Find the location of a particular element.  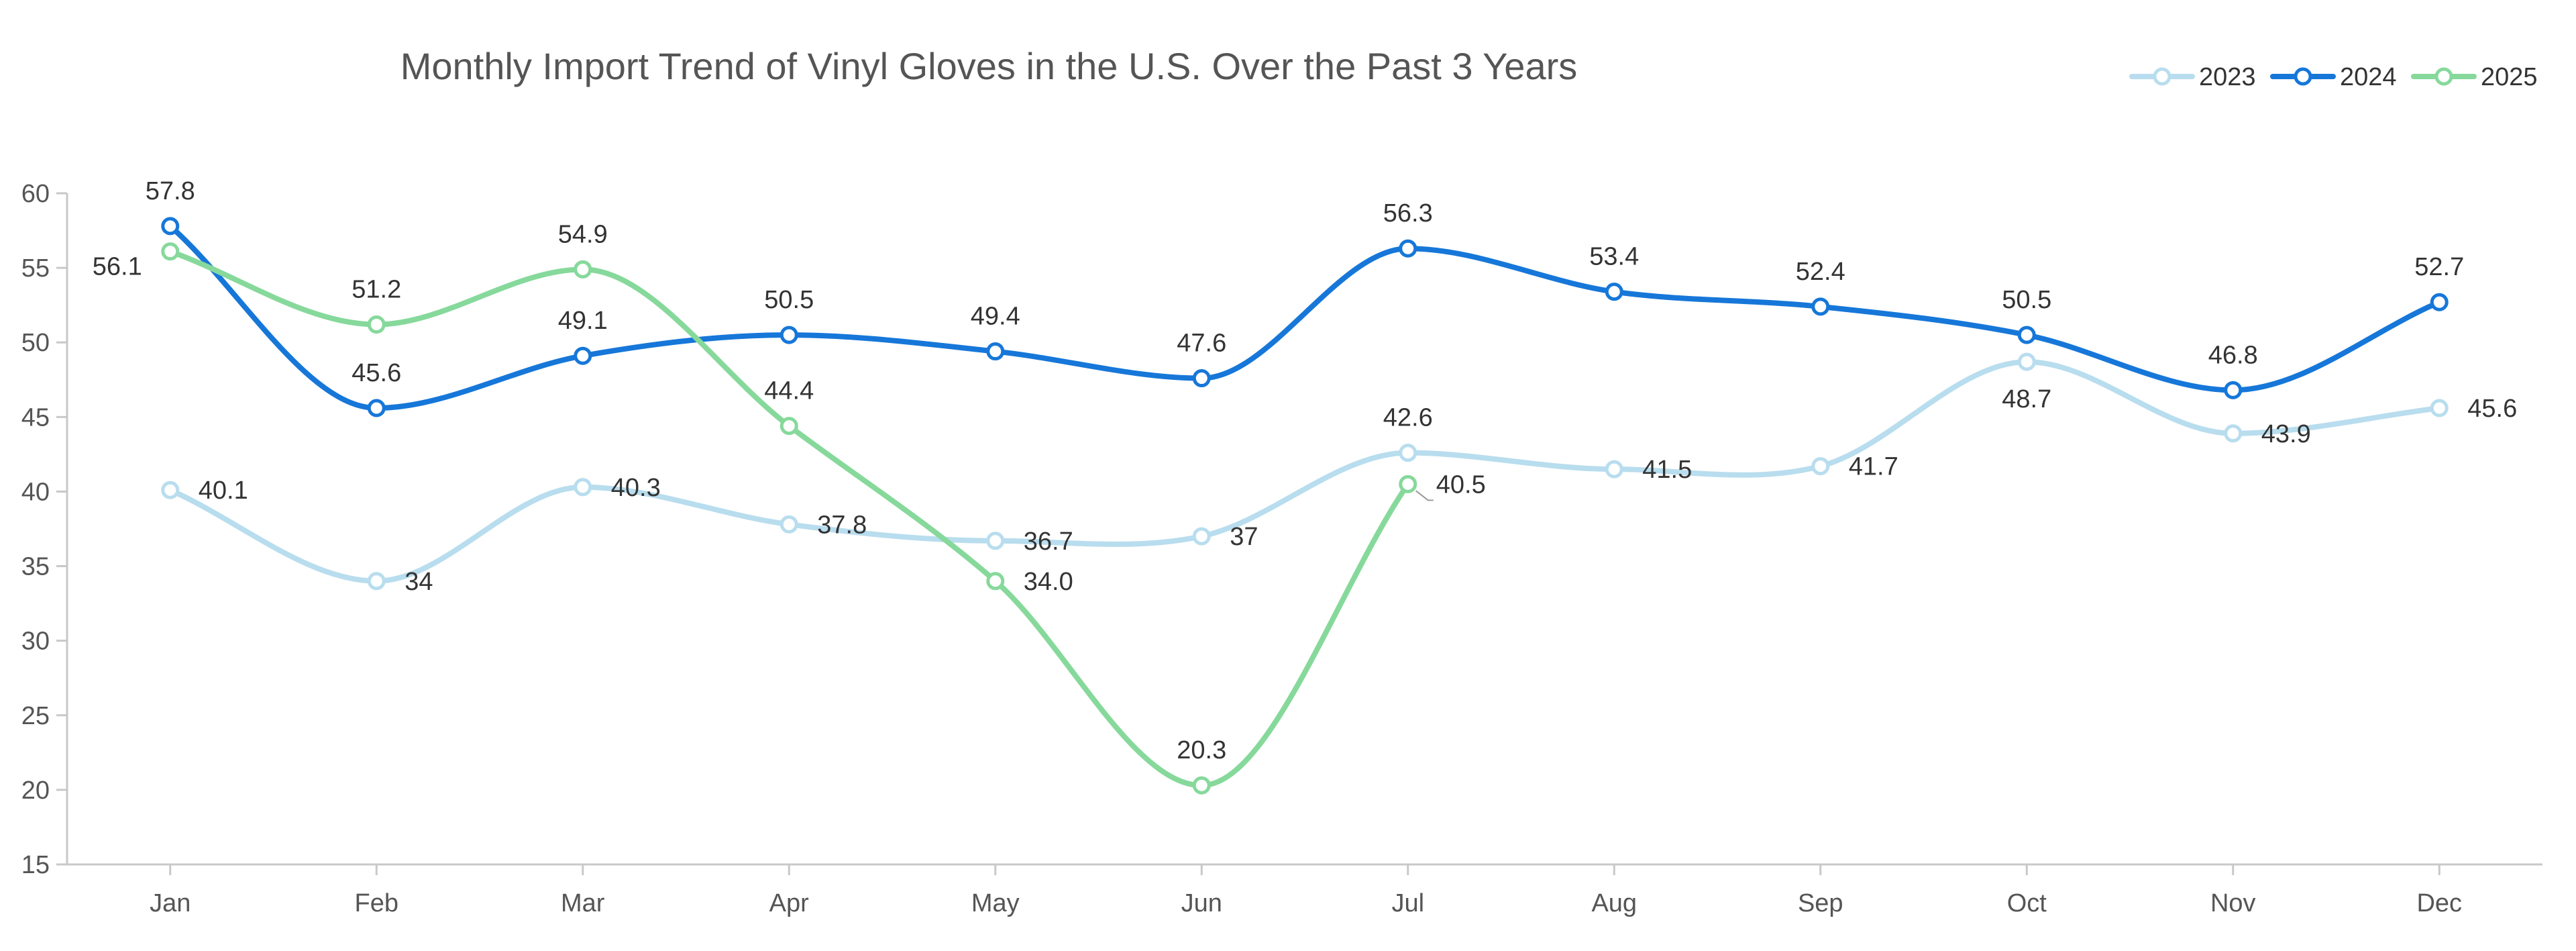

data-label-2023: 41.7 is located at coordinates (1873, 467).